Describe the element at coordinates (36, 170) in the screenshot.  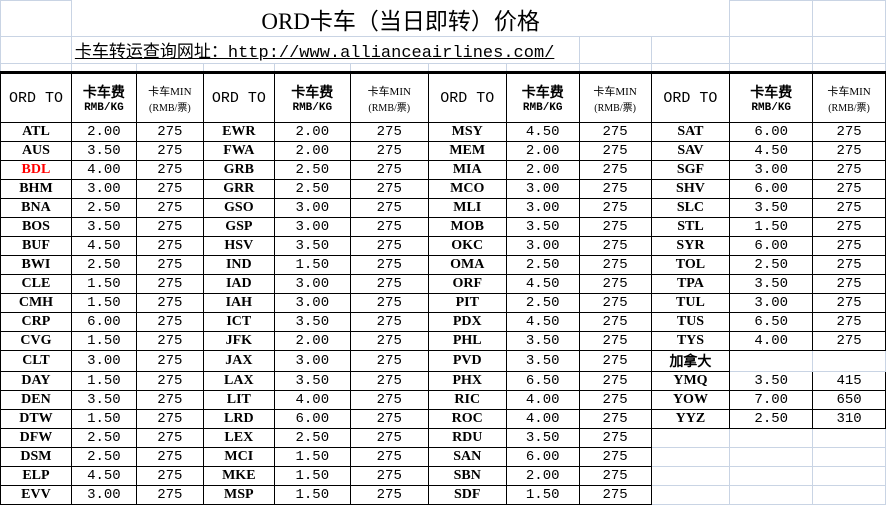
I see `destination-code: BDL` at that location.